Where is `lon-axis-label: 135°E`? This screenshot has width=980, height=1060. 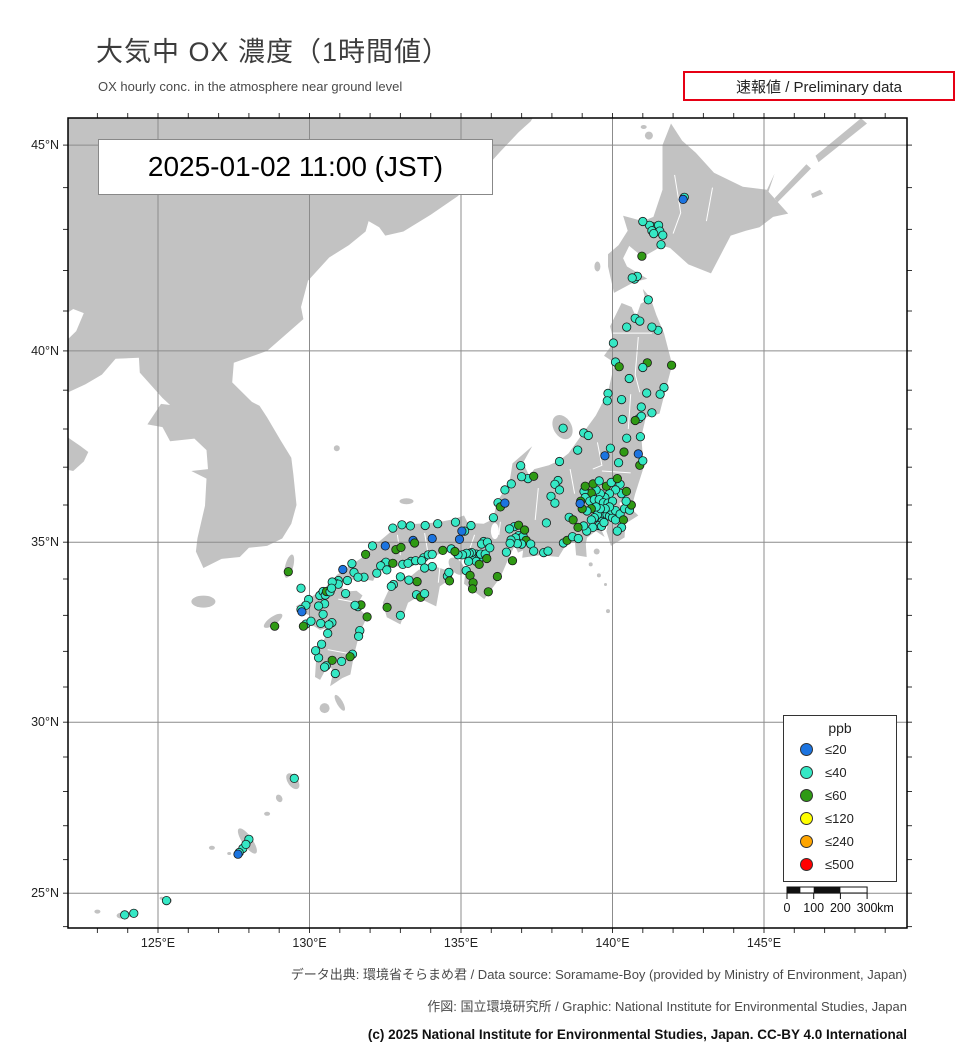 lon-axis-label: 135°E is located at coordinates (461, 943).